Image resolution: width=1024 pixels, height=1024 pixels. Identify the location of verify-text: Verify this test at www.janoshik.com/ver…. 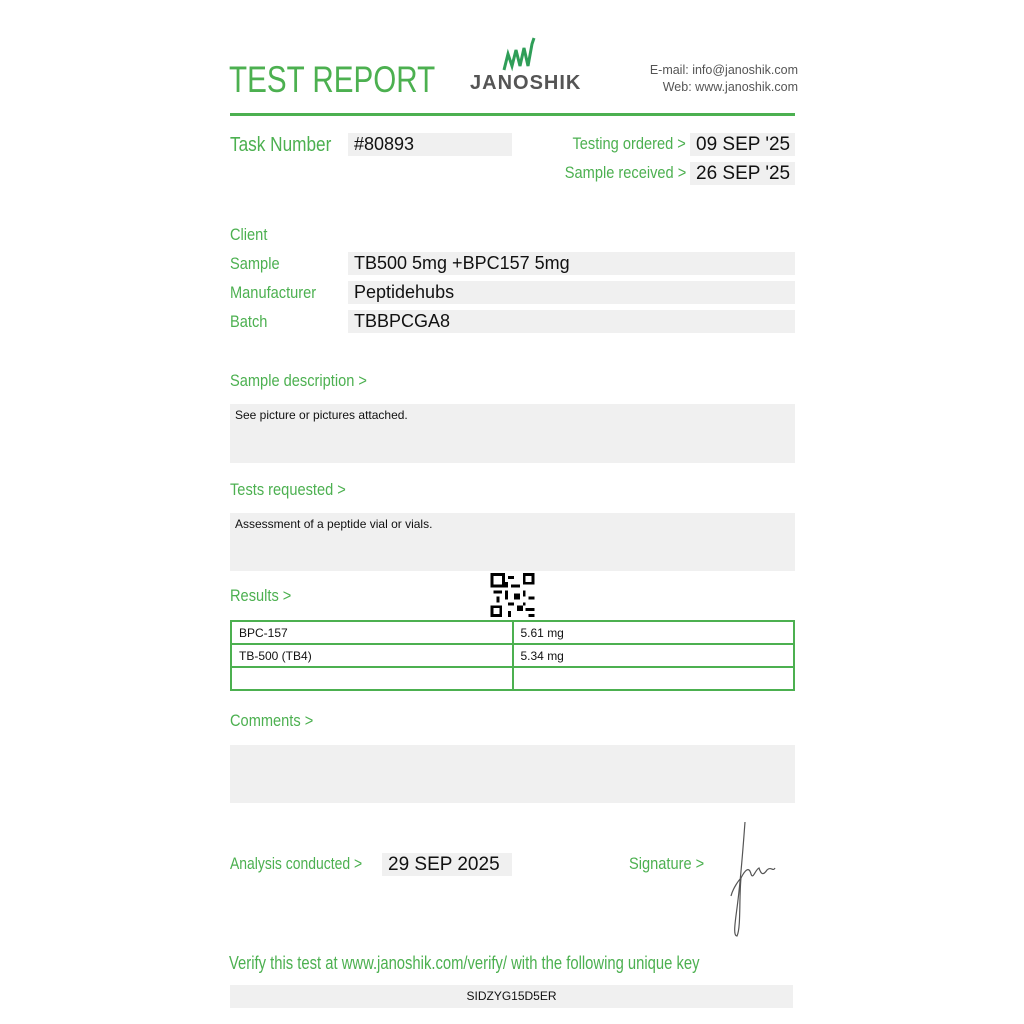
(464, 962).